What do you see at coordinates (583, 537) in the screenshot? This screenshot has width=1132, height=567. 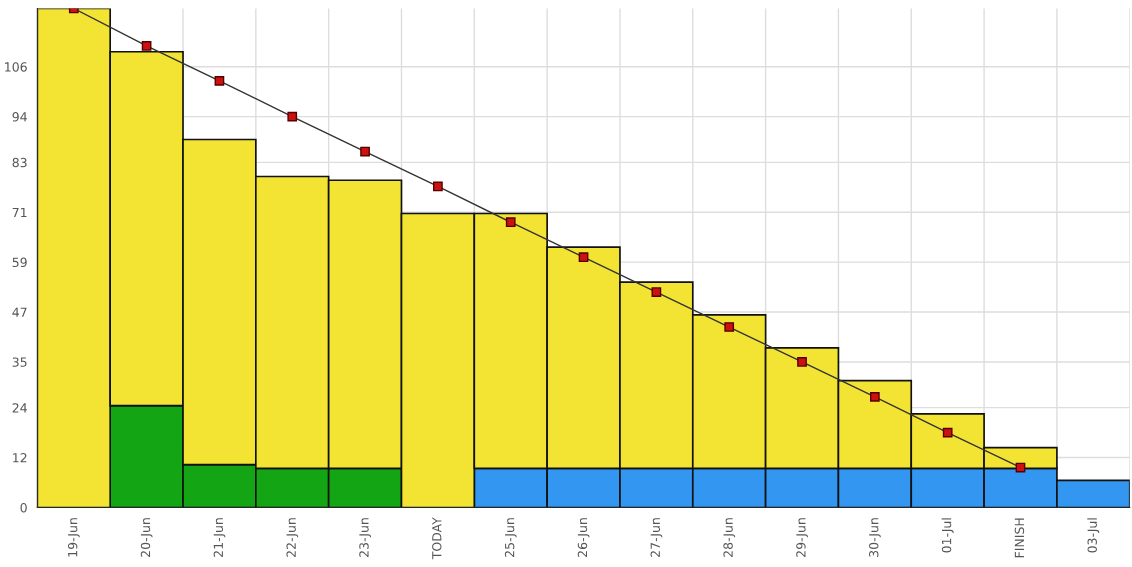 I see `x-tick-label: 26-Jun` at bounding box center [583, 537].